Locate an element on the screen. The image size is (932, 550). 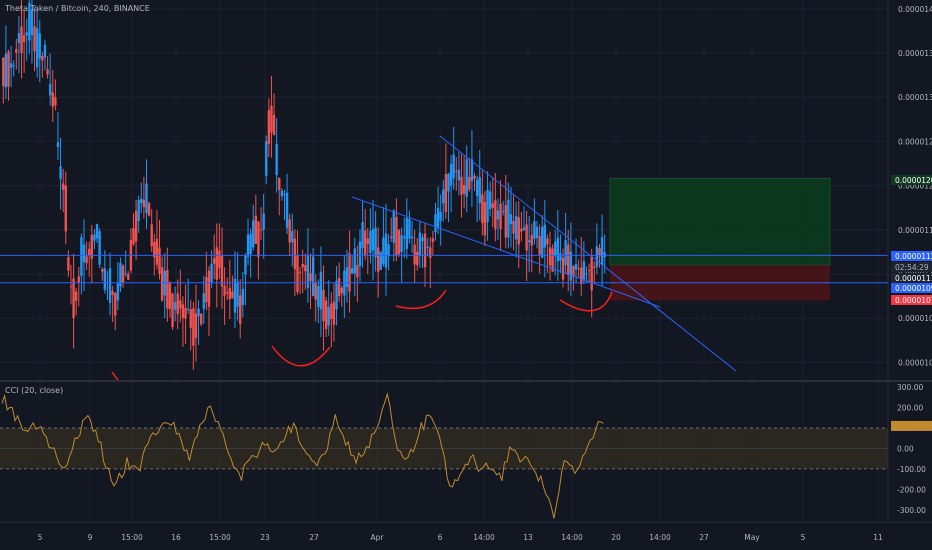
price-badge-last: 0.00001110 is located at coordinates (913, 278).